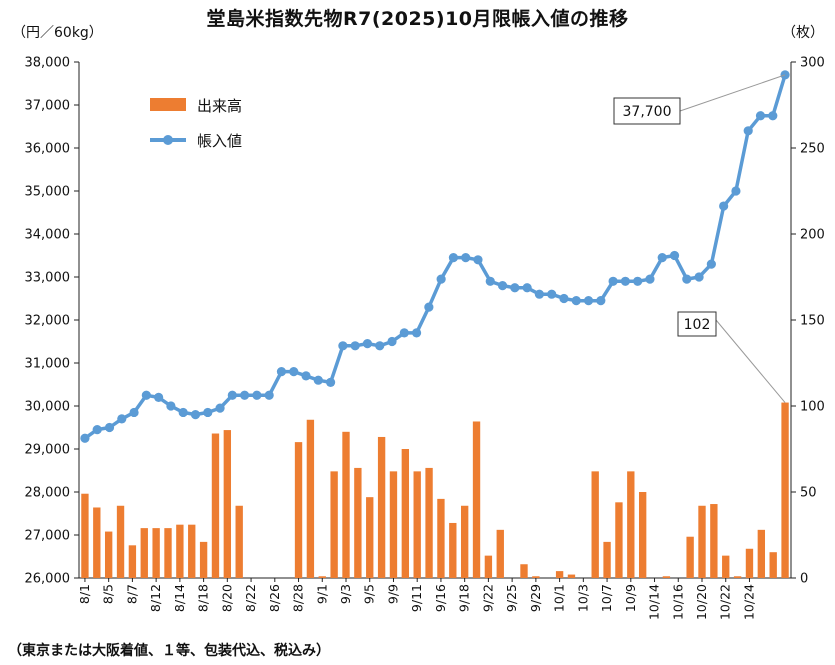 The image size is (835, 665). I want to click on right-tick-label: 300, so click(812, 63).